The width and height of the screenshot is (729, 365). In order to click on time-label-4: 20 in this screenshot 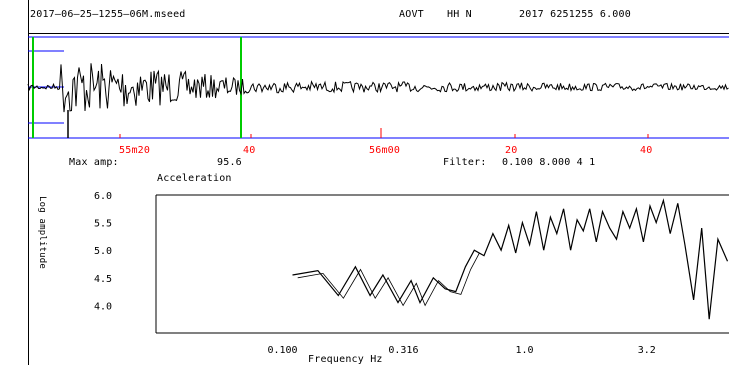, I will do `click(511, 150)`.